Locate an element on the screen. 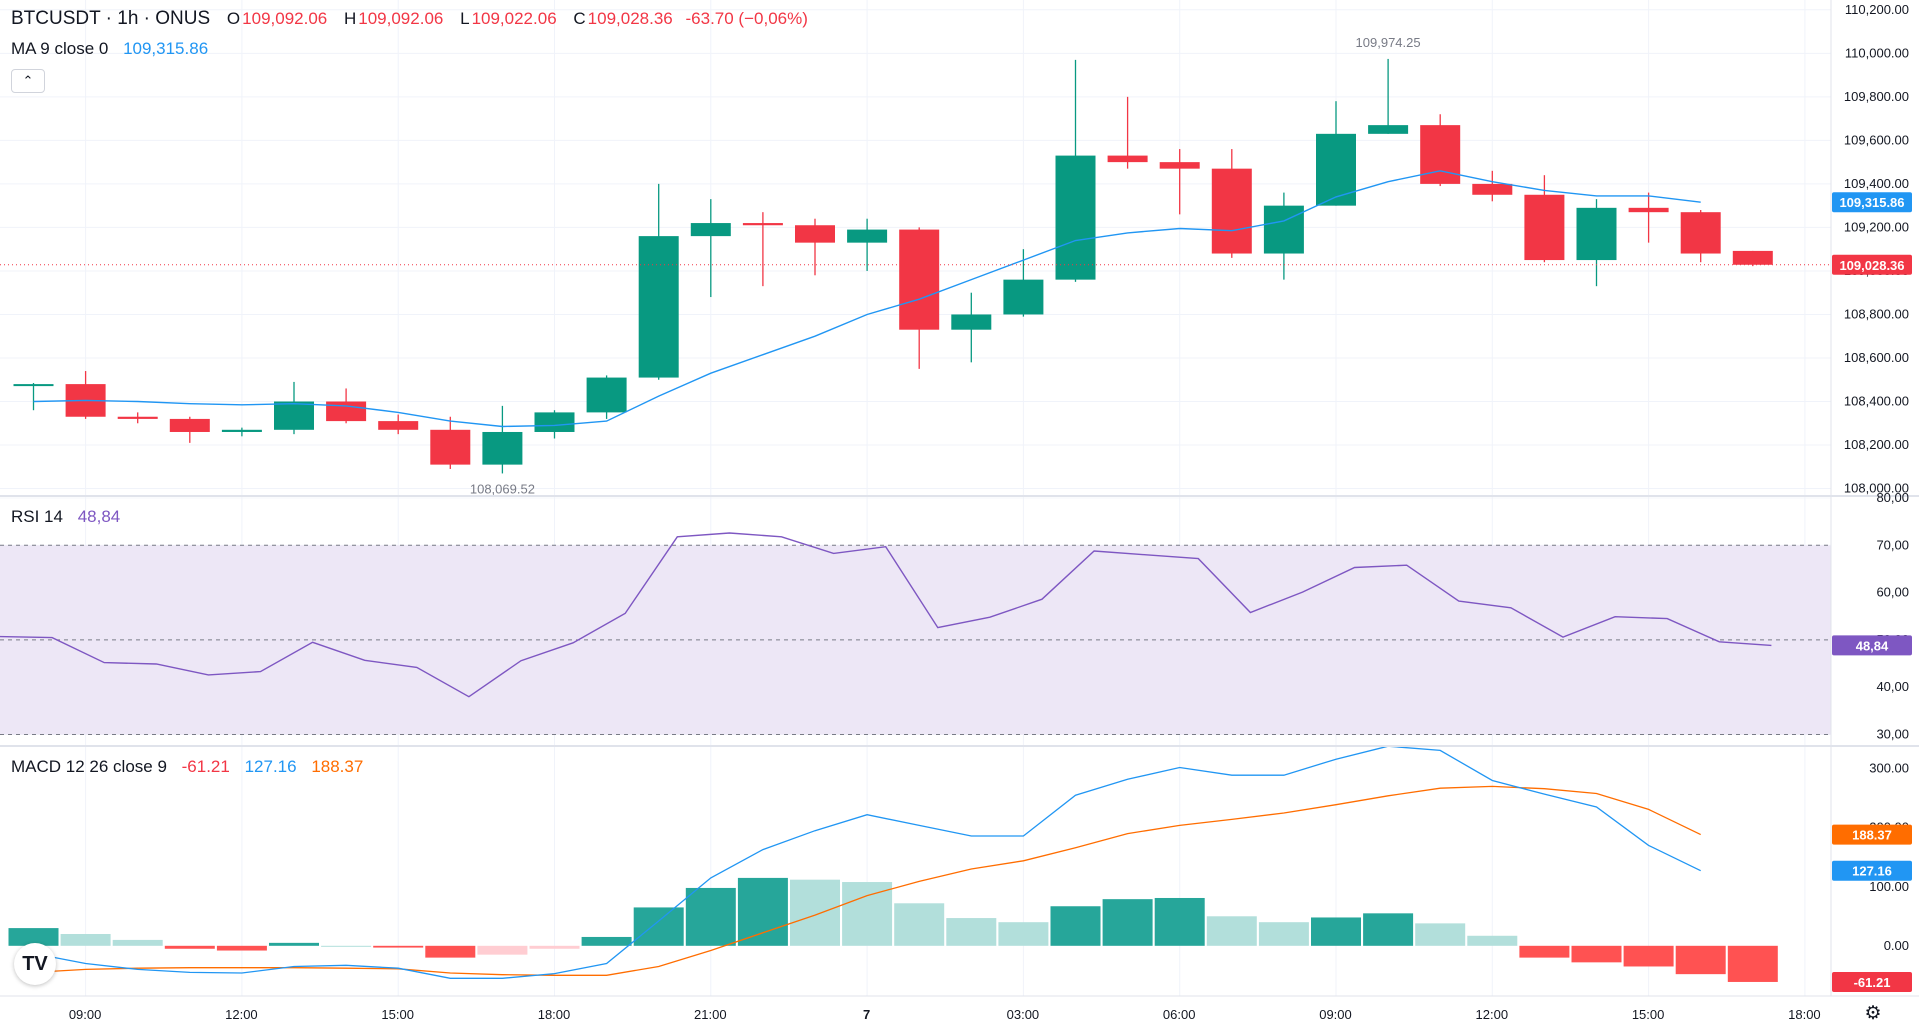 This screenshot has height=1031, width=1919. rsi-tick-label: 30,00 is located at coordinates (1892, 734).